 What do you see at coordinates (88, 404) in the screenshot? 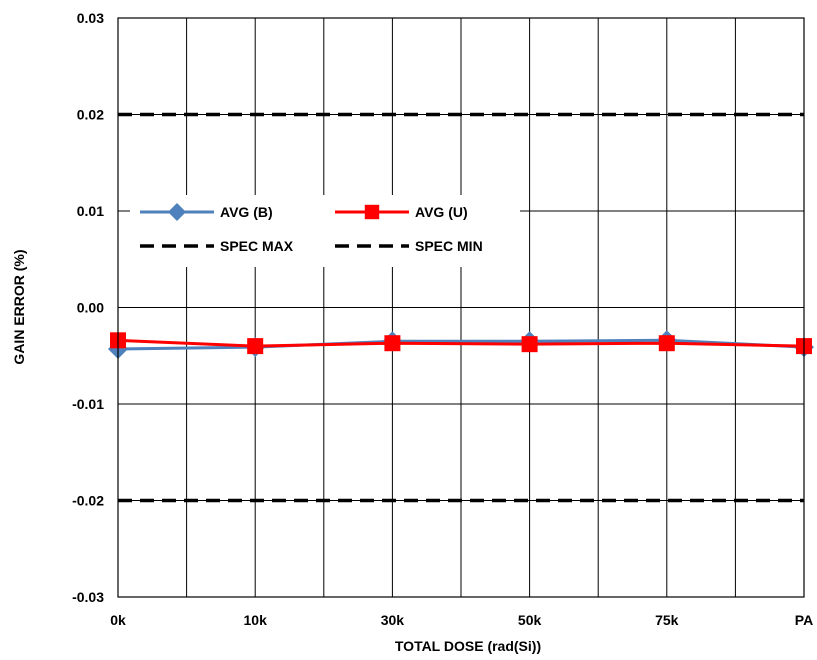
I see `y-tick-label: -0.01` at bounding box center [88, 404].